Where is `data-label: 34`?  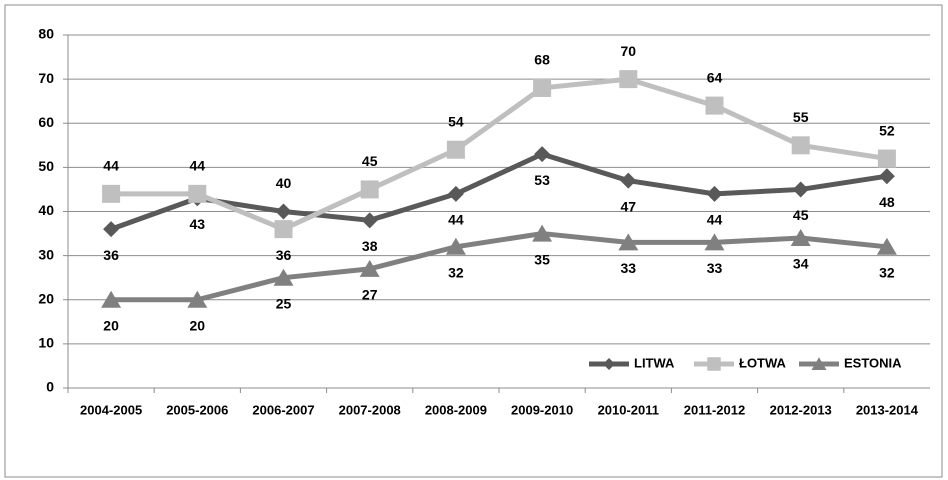 data-label: 34 is located at coordinates (801, 264).